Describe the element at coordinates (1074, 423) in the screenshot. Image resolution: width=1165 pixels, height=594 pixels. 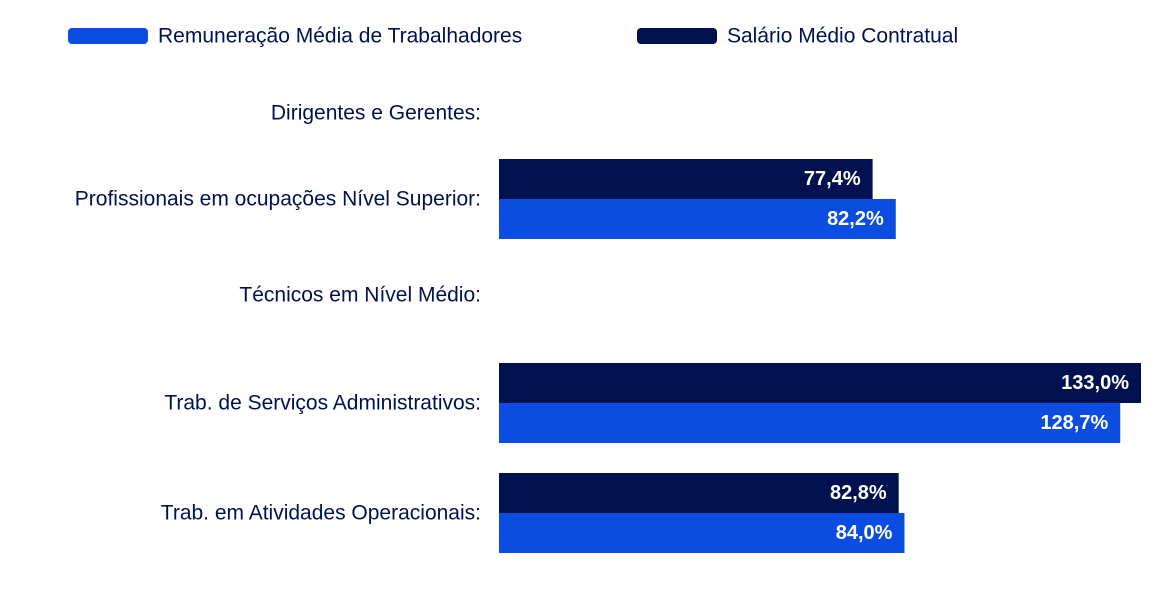
I see `value-label: 128,7%` at that location.